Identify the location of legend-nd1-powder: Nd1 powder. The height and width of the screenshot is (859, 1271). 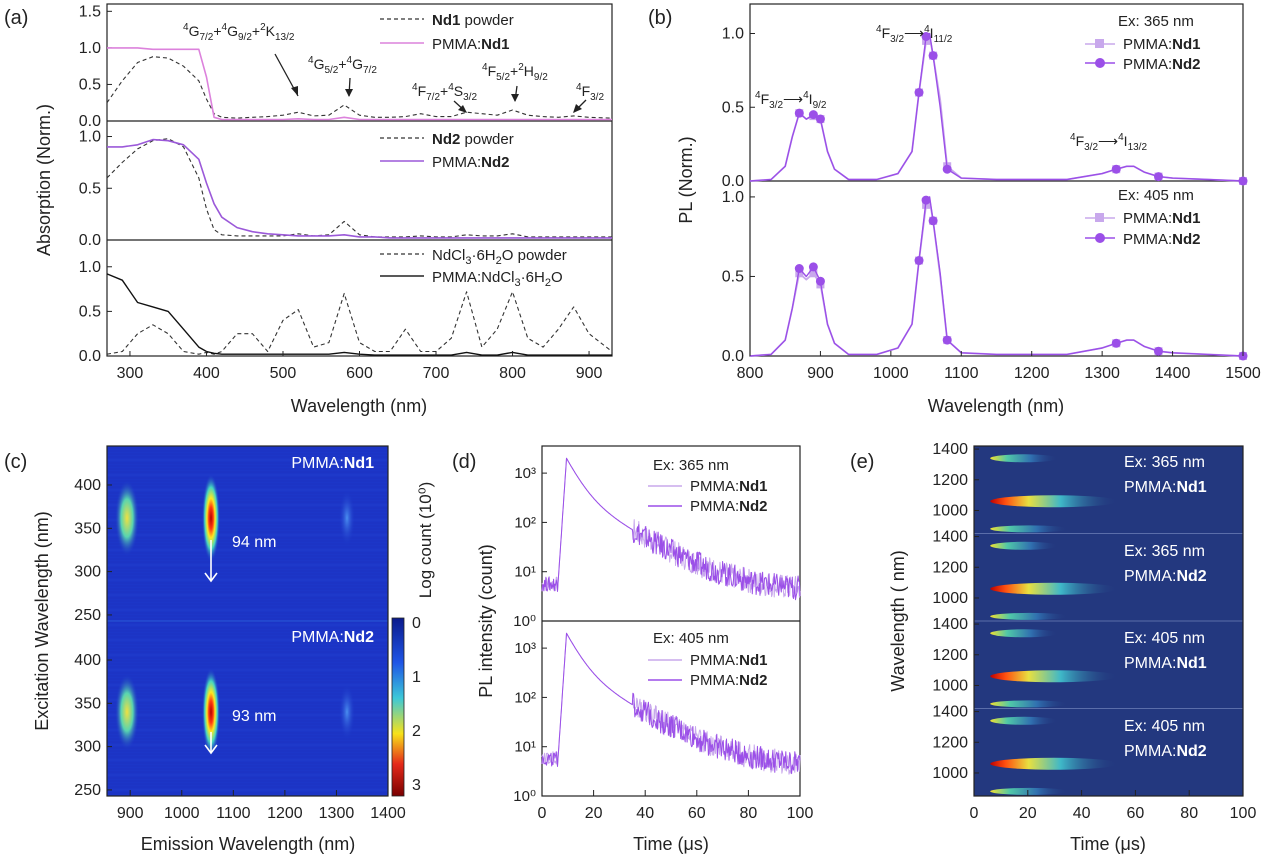
(473, 20).